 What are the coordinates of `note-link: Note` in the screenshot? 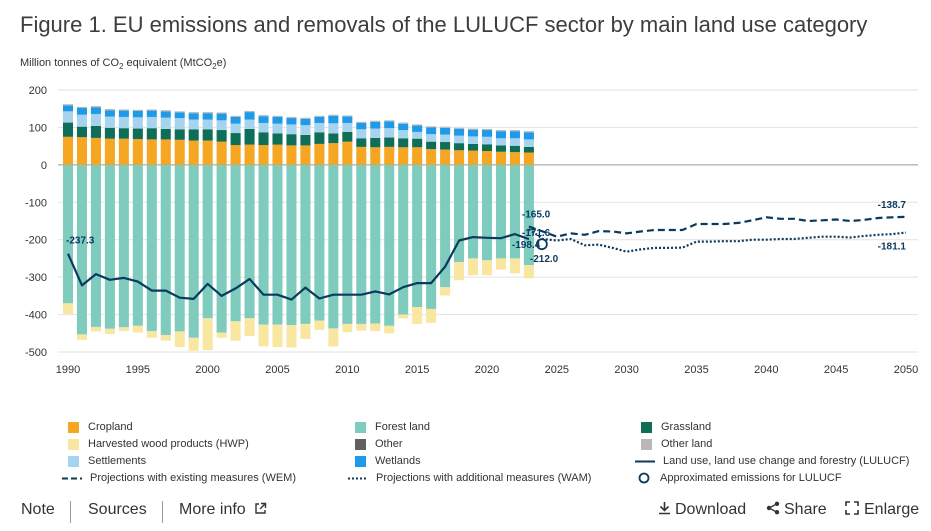 It's located at (38, 509).